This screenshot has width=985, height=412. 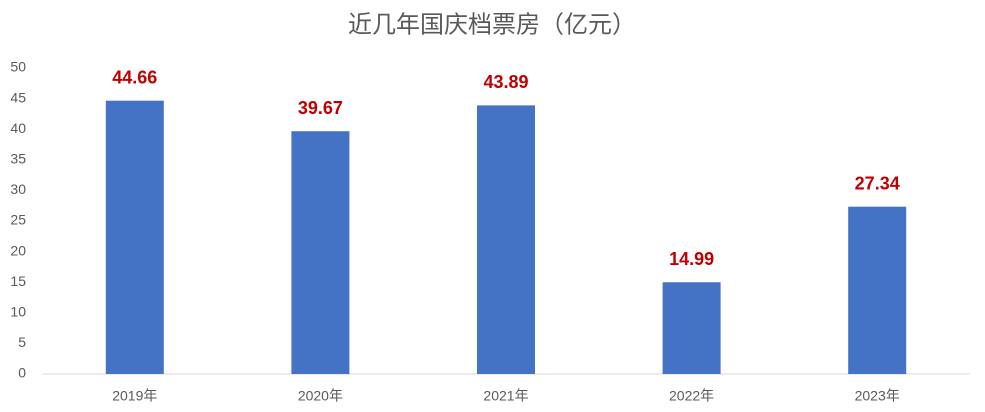 What do you see at coordinates (18, 312) in the screenshot?
I see `y-tick-label: 10` at bounding box center [18, 312].